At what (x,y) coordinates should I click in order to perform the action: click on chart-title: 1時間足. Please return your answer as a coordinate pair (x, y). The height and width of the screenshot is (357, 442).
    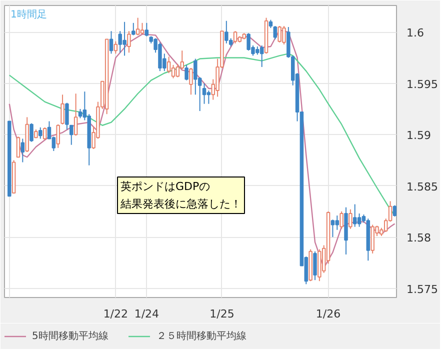
    Looking at the image, I should click on (28, 14).